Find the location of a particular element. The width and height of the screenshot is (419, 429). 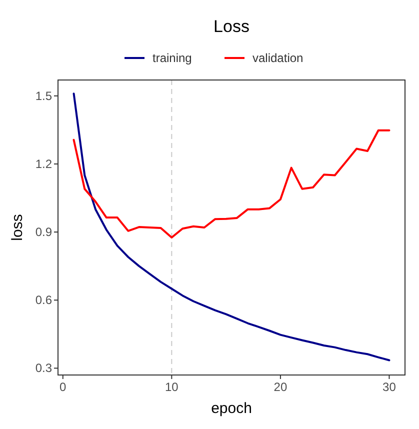

y-tick-label: 0.3 is located at coordinates (43, 368).